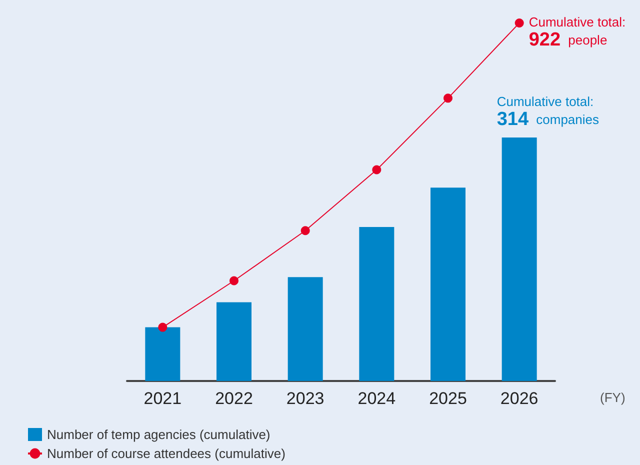 The image size is (640, 465). Describe the element at coordinates (577, 32) in the screenshot. I see `annotation: Cumulative total: 922 people` at that location.